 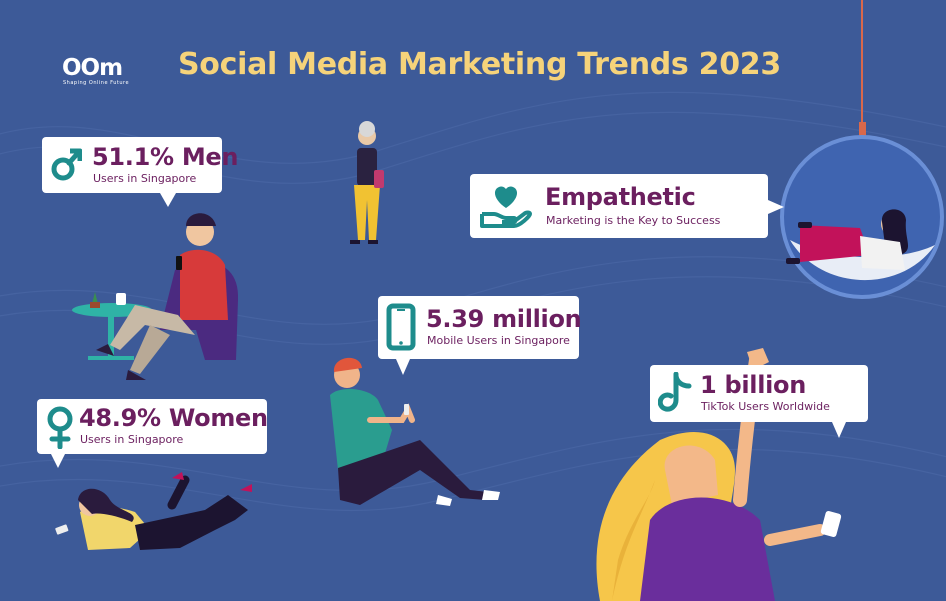 I want to click on stat-caption-women: Users in Singapore, so click(x=132, y=439).